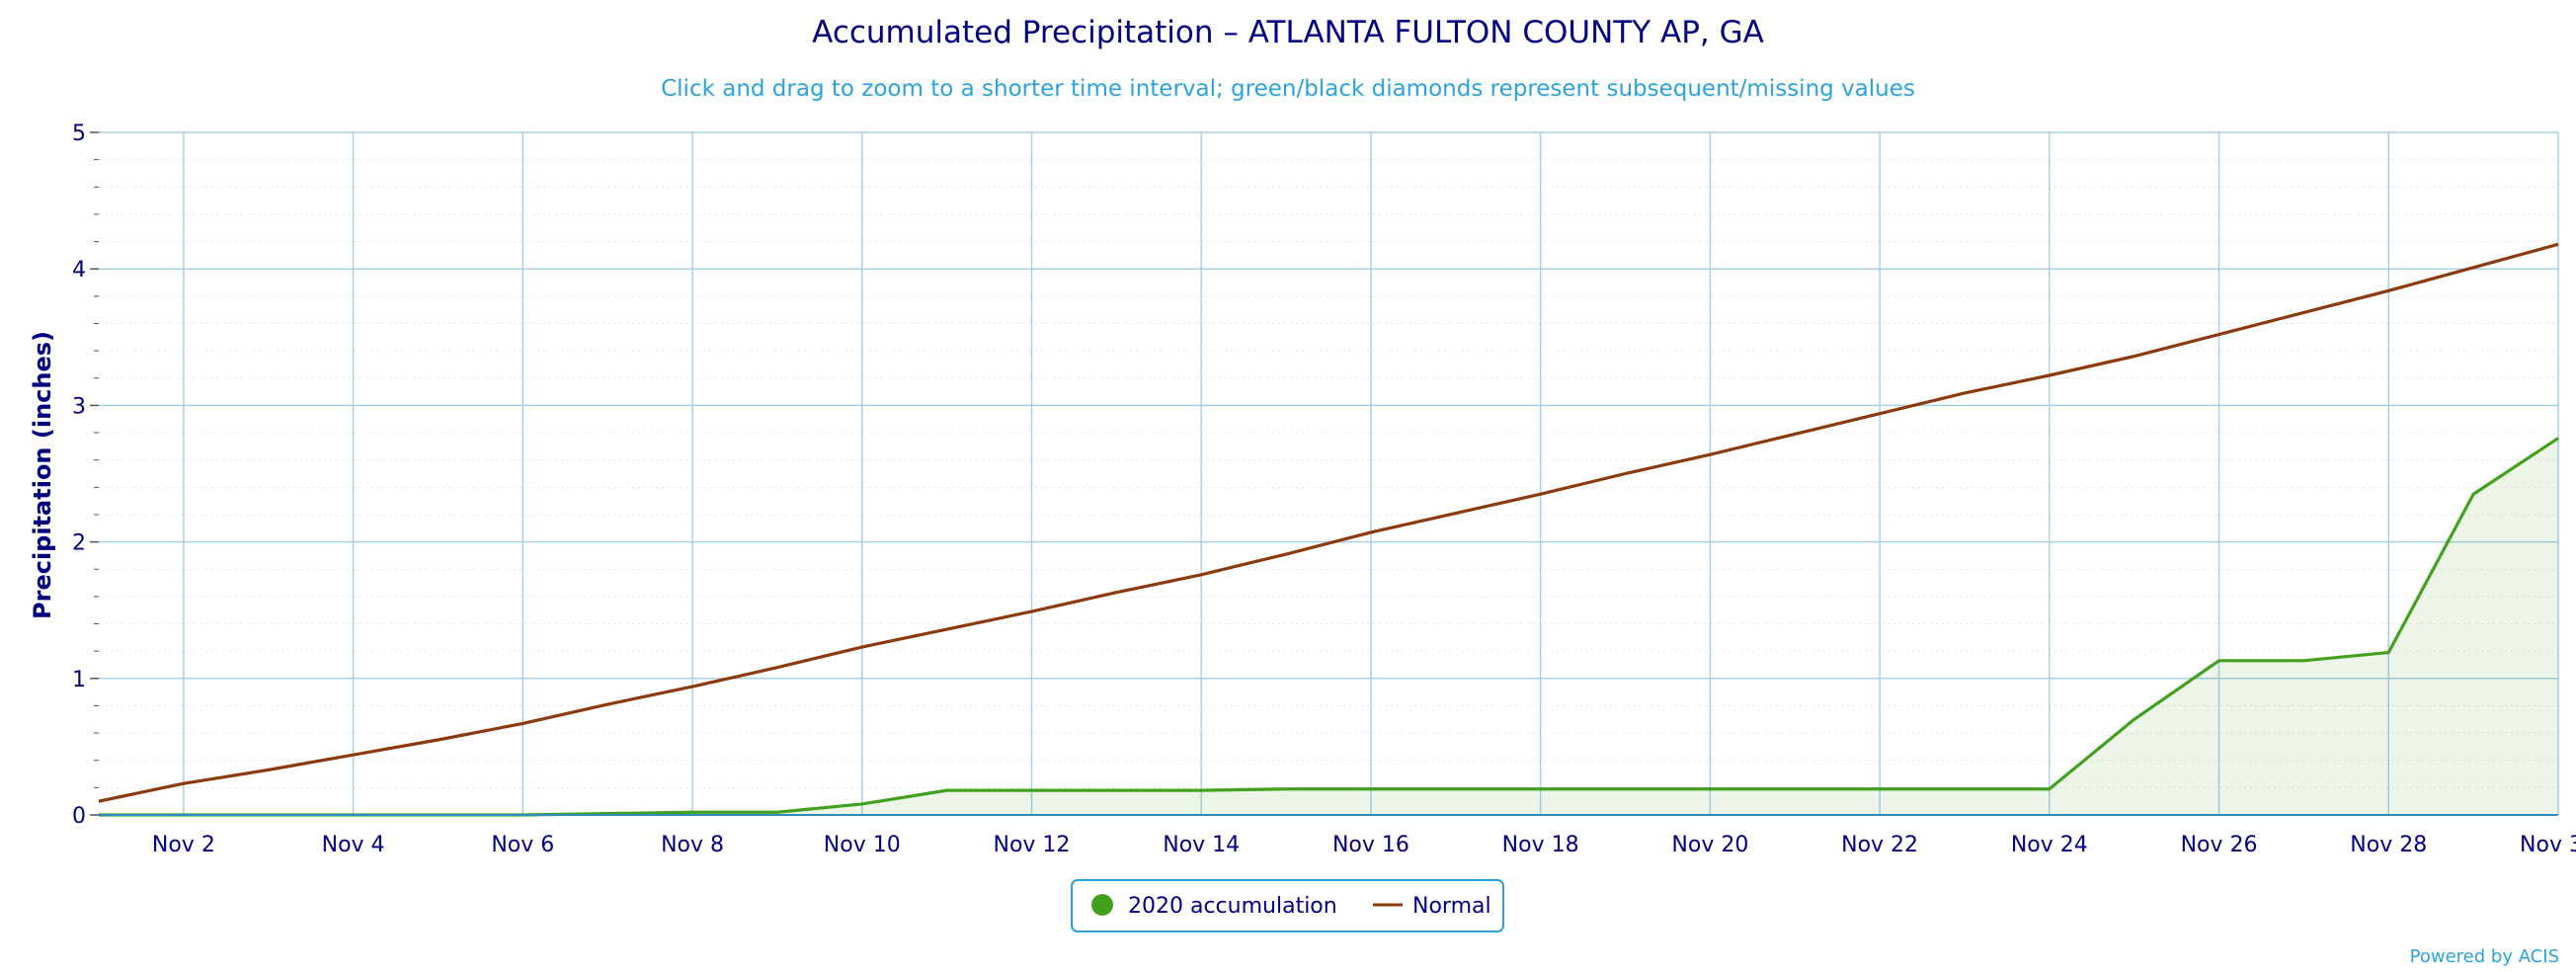 This screenshot has width=2576, height=972. What do you see at coordinates (2049, 845) in the screenshot?
I see `x-tick-label: Nov 24` at bounding box center [2049, 845].